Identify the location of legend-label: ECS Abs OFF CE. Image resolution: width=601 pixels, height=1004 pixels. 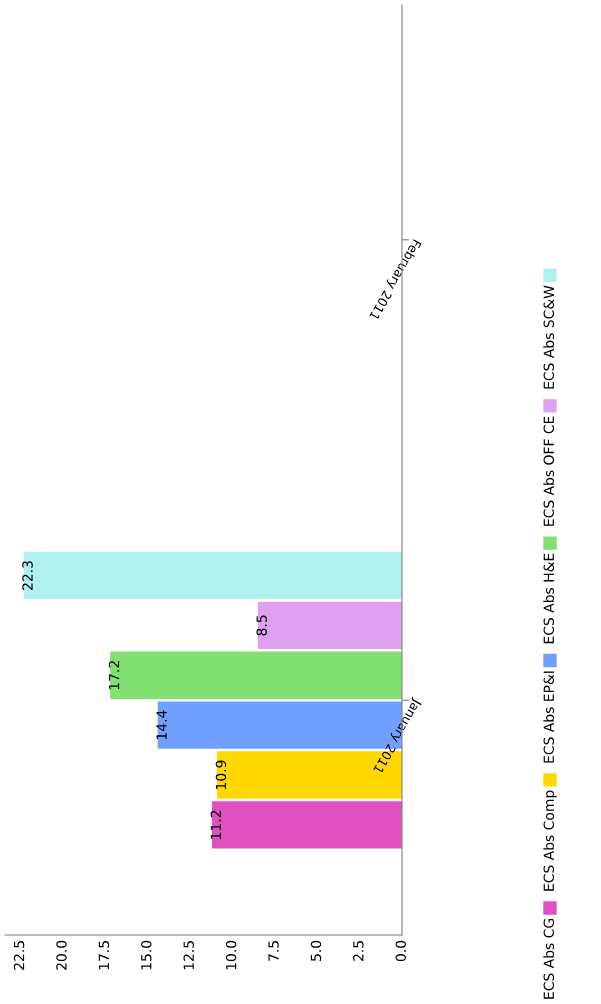
(549, 471).